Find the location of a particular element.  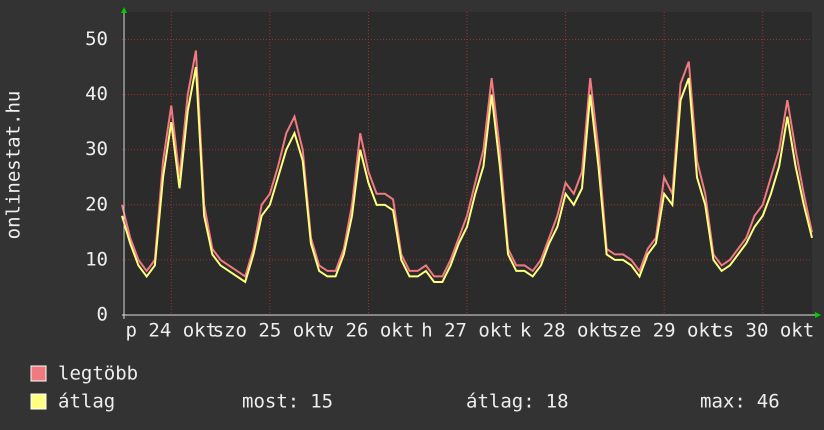

x-tick-label: sze 29 okt is located at coordinates (664, 331).